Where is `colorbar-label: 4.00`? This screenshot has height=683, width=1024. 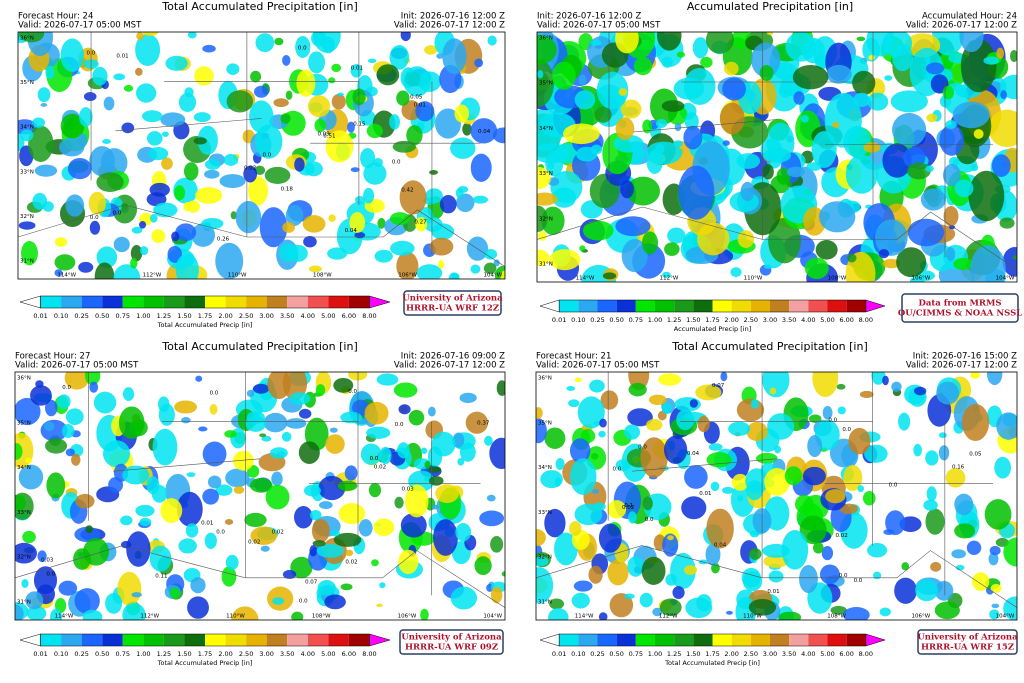 colorbar-label: 4.00 is located at coordinates (808, 654).